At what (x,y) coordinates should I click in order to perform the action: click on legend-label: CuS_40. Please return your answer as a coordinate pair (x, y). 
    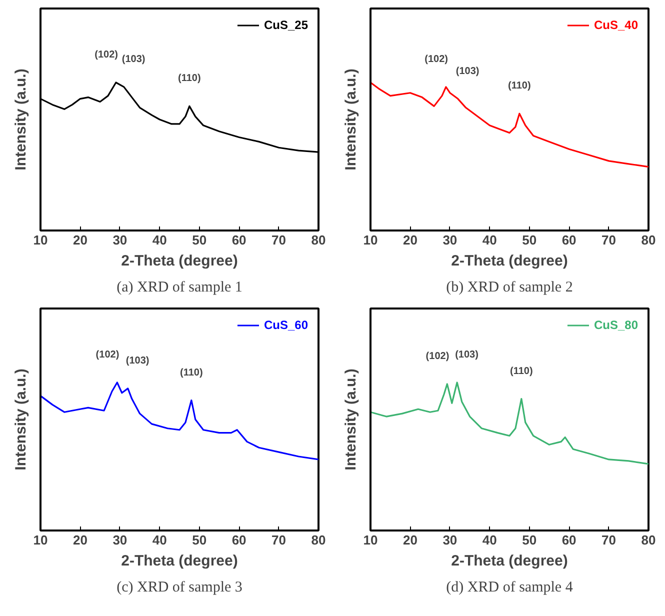
    Looking at the image, I should click on (616, 25).